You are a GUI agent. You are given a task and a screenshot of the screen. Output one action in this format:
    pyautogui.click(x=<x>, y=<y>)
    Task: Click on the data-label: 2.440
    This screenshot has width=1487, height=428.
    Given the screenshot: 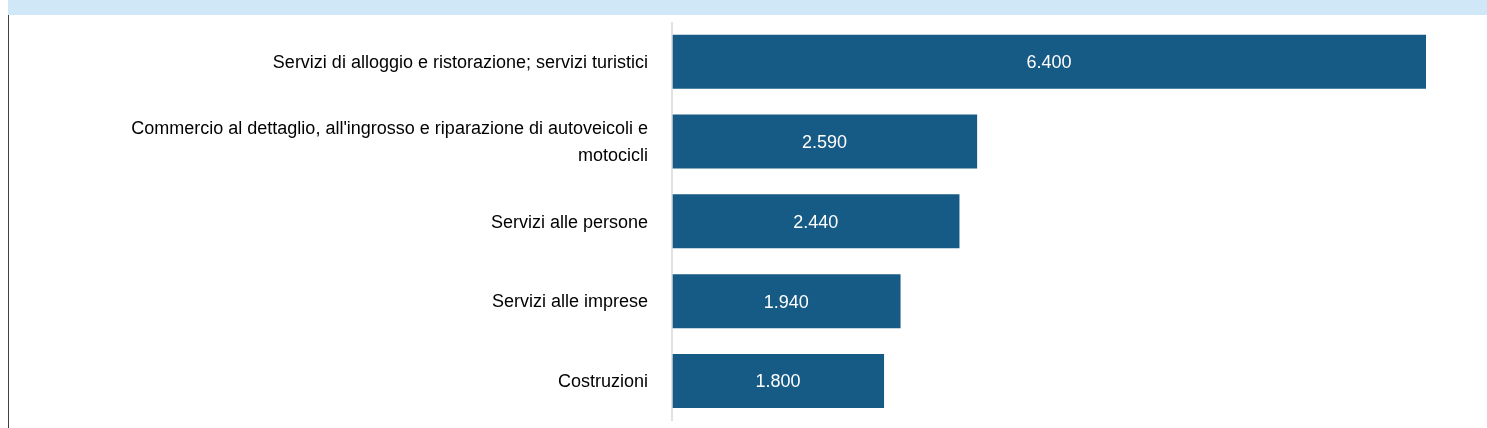 What is the action you would take?
    pyautogui.click(x=816, y=221)
    